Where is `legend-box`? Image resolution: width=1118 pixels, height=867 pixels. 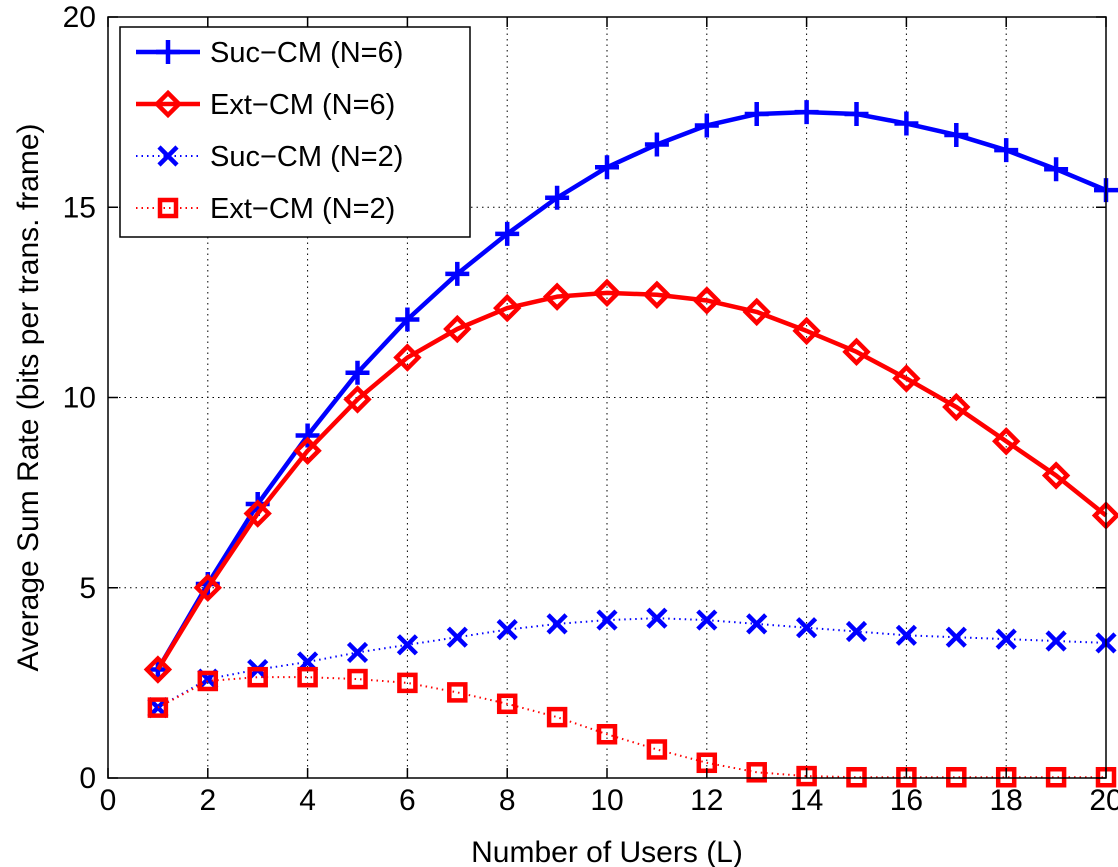 legend-box is located at coordinates (295, 132).